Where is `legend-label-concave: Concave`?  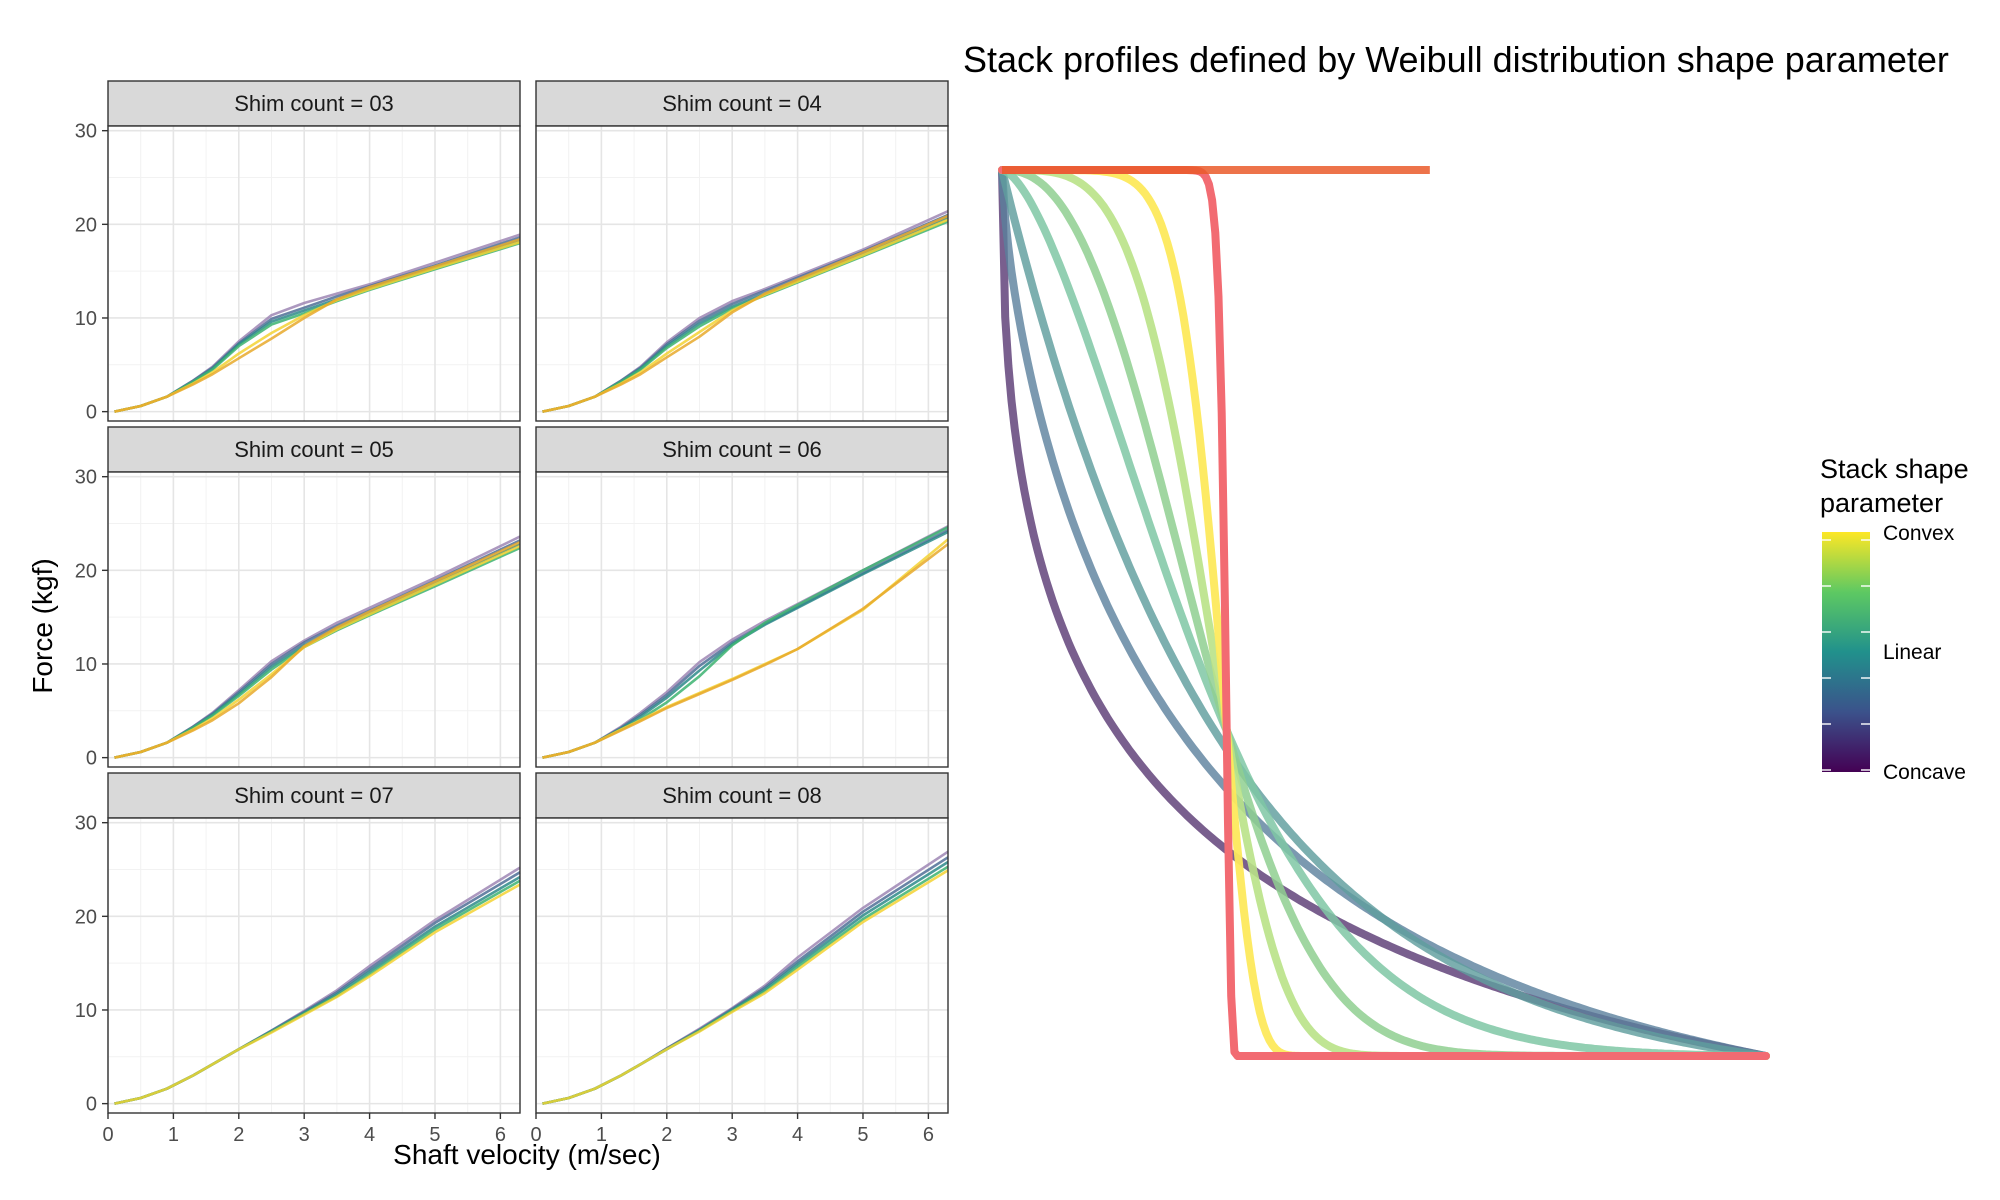 legend-label-concave: Concave is located at coordinates (1924, 772).